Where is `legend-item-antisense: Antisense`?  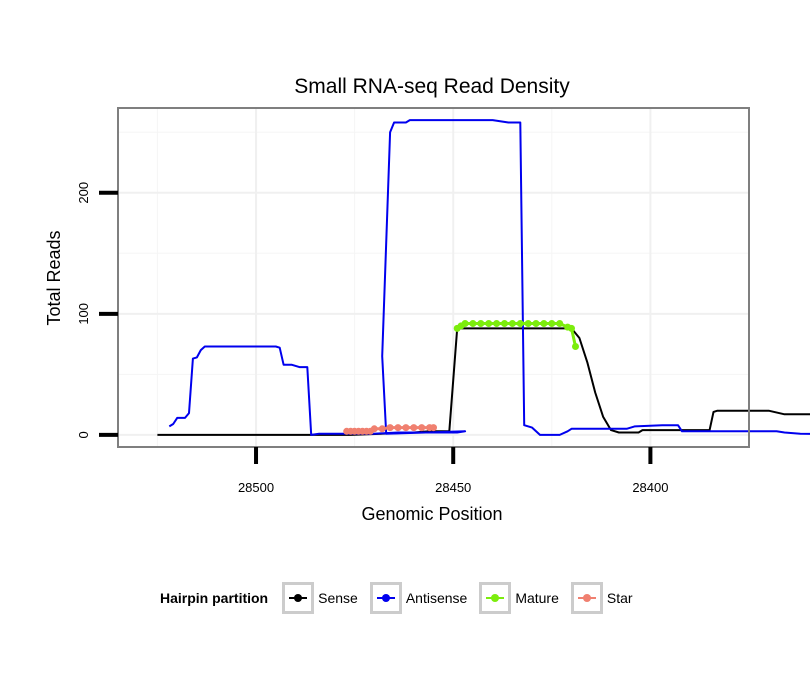
legend-item-antisense: Antisense is located at coordinates (421, 598).